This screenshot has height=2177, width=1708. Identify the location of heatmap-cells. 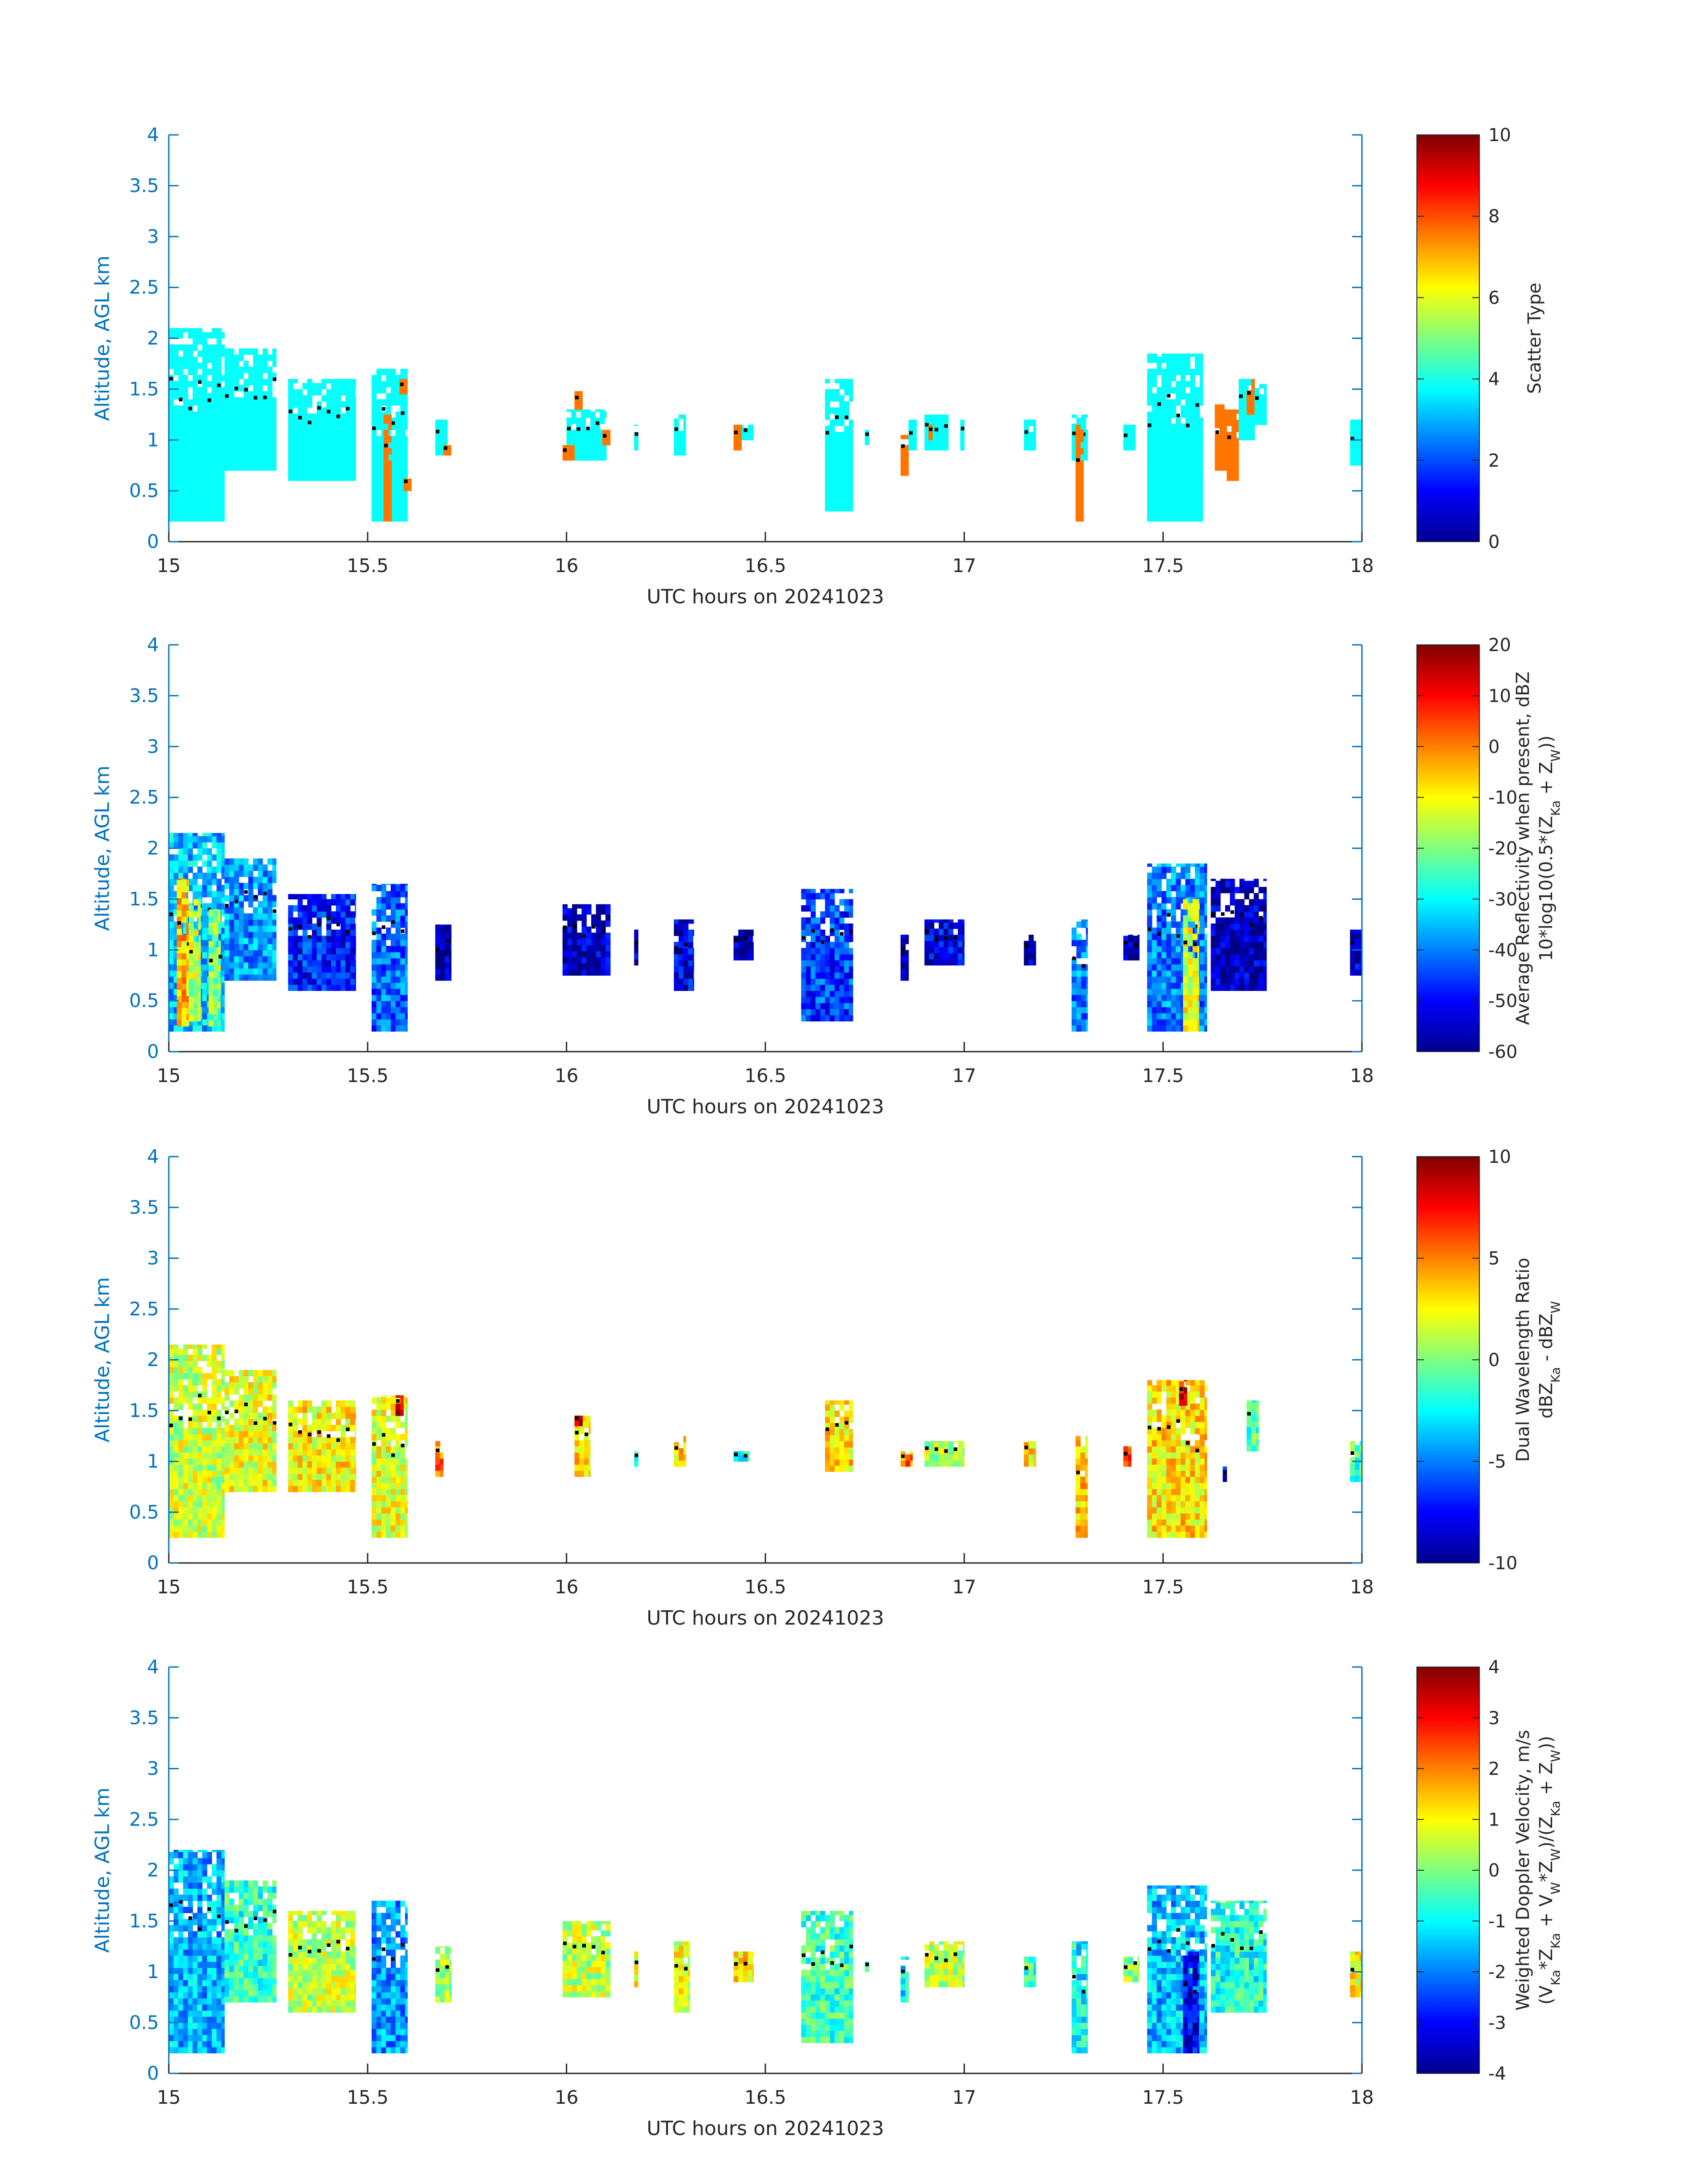
(765, 425).